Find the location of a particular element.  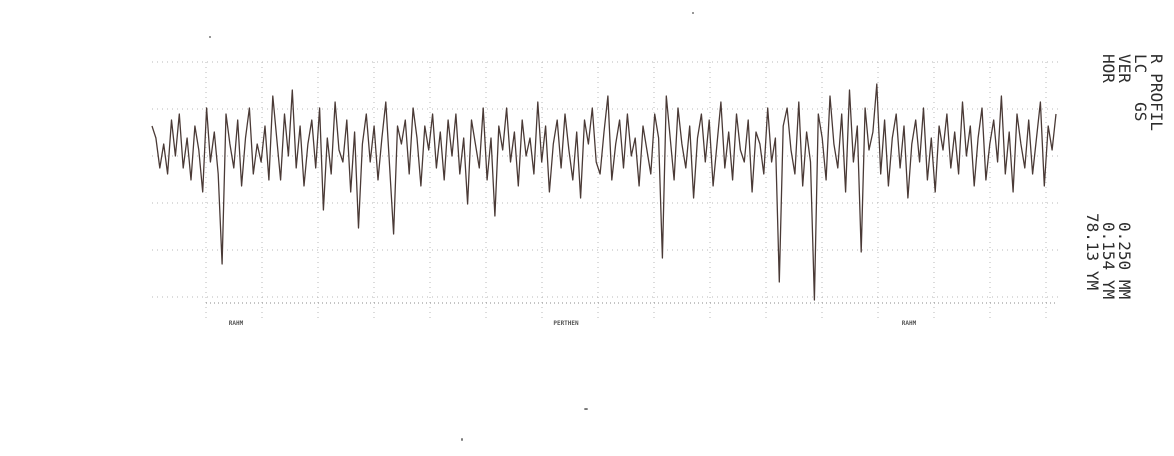

x-label-left: RAHM is located at coordinates (236, 323).